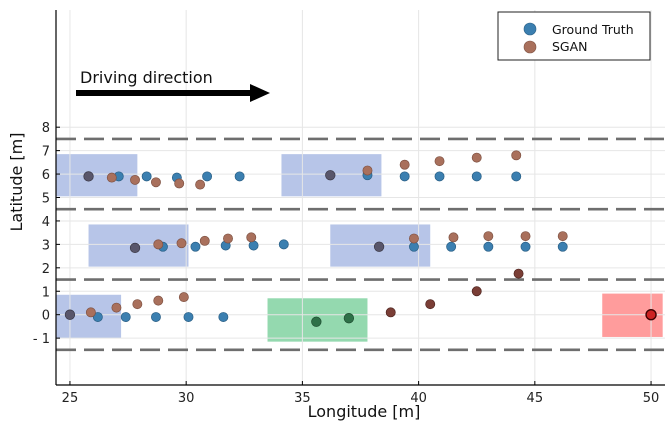  I want to click on driving-direction-annotation: Driving direction, so click(173, 85).